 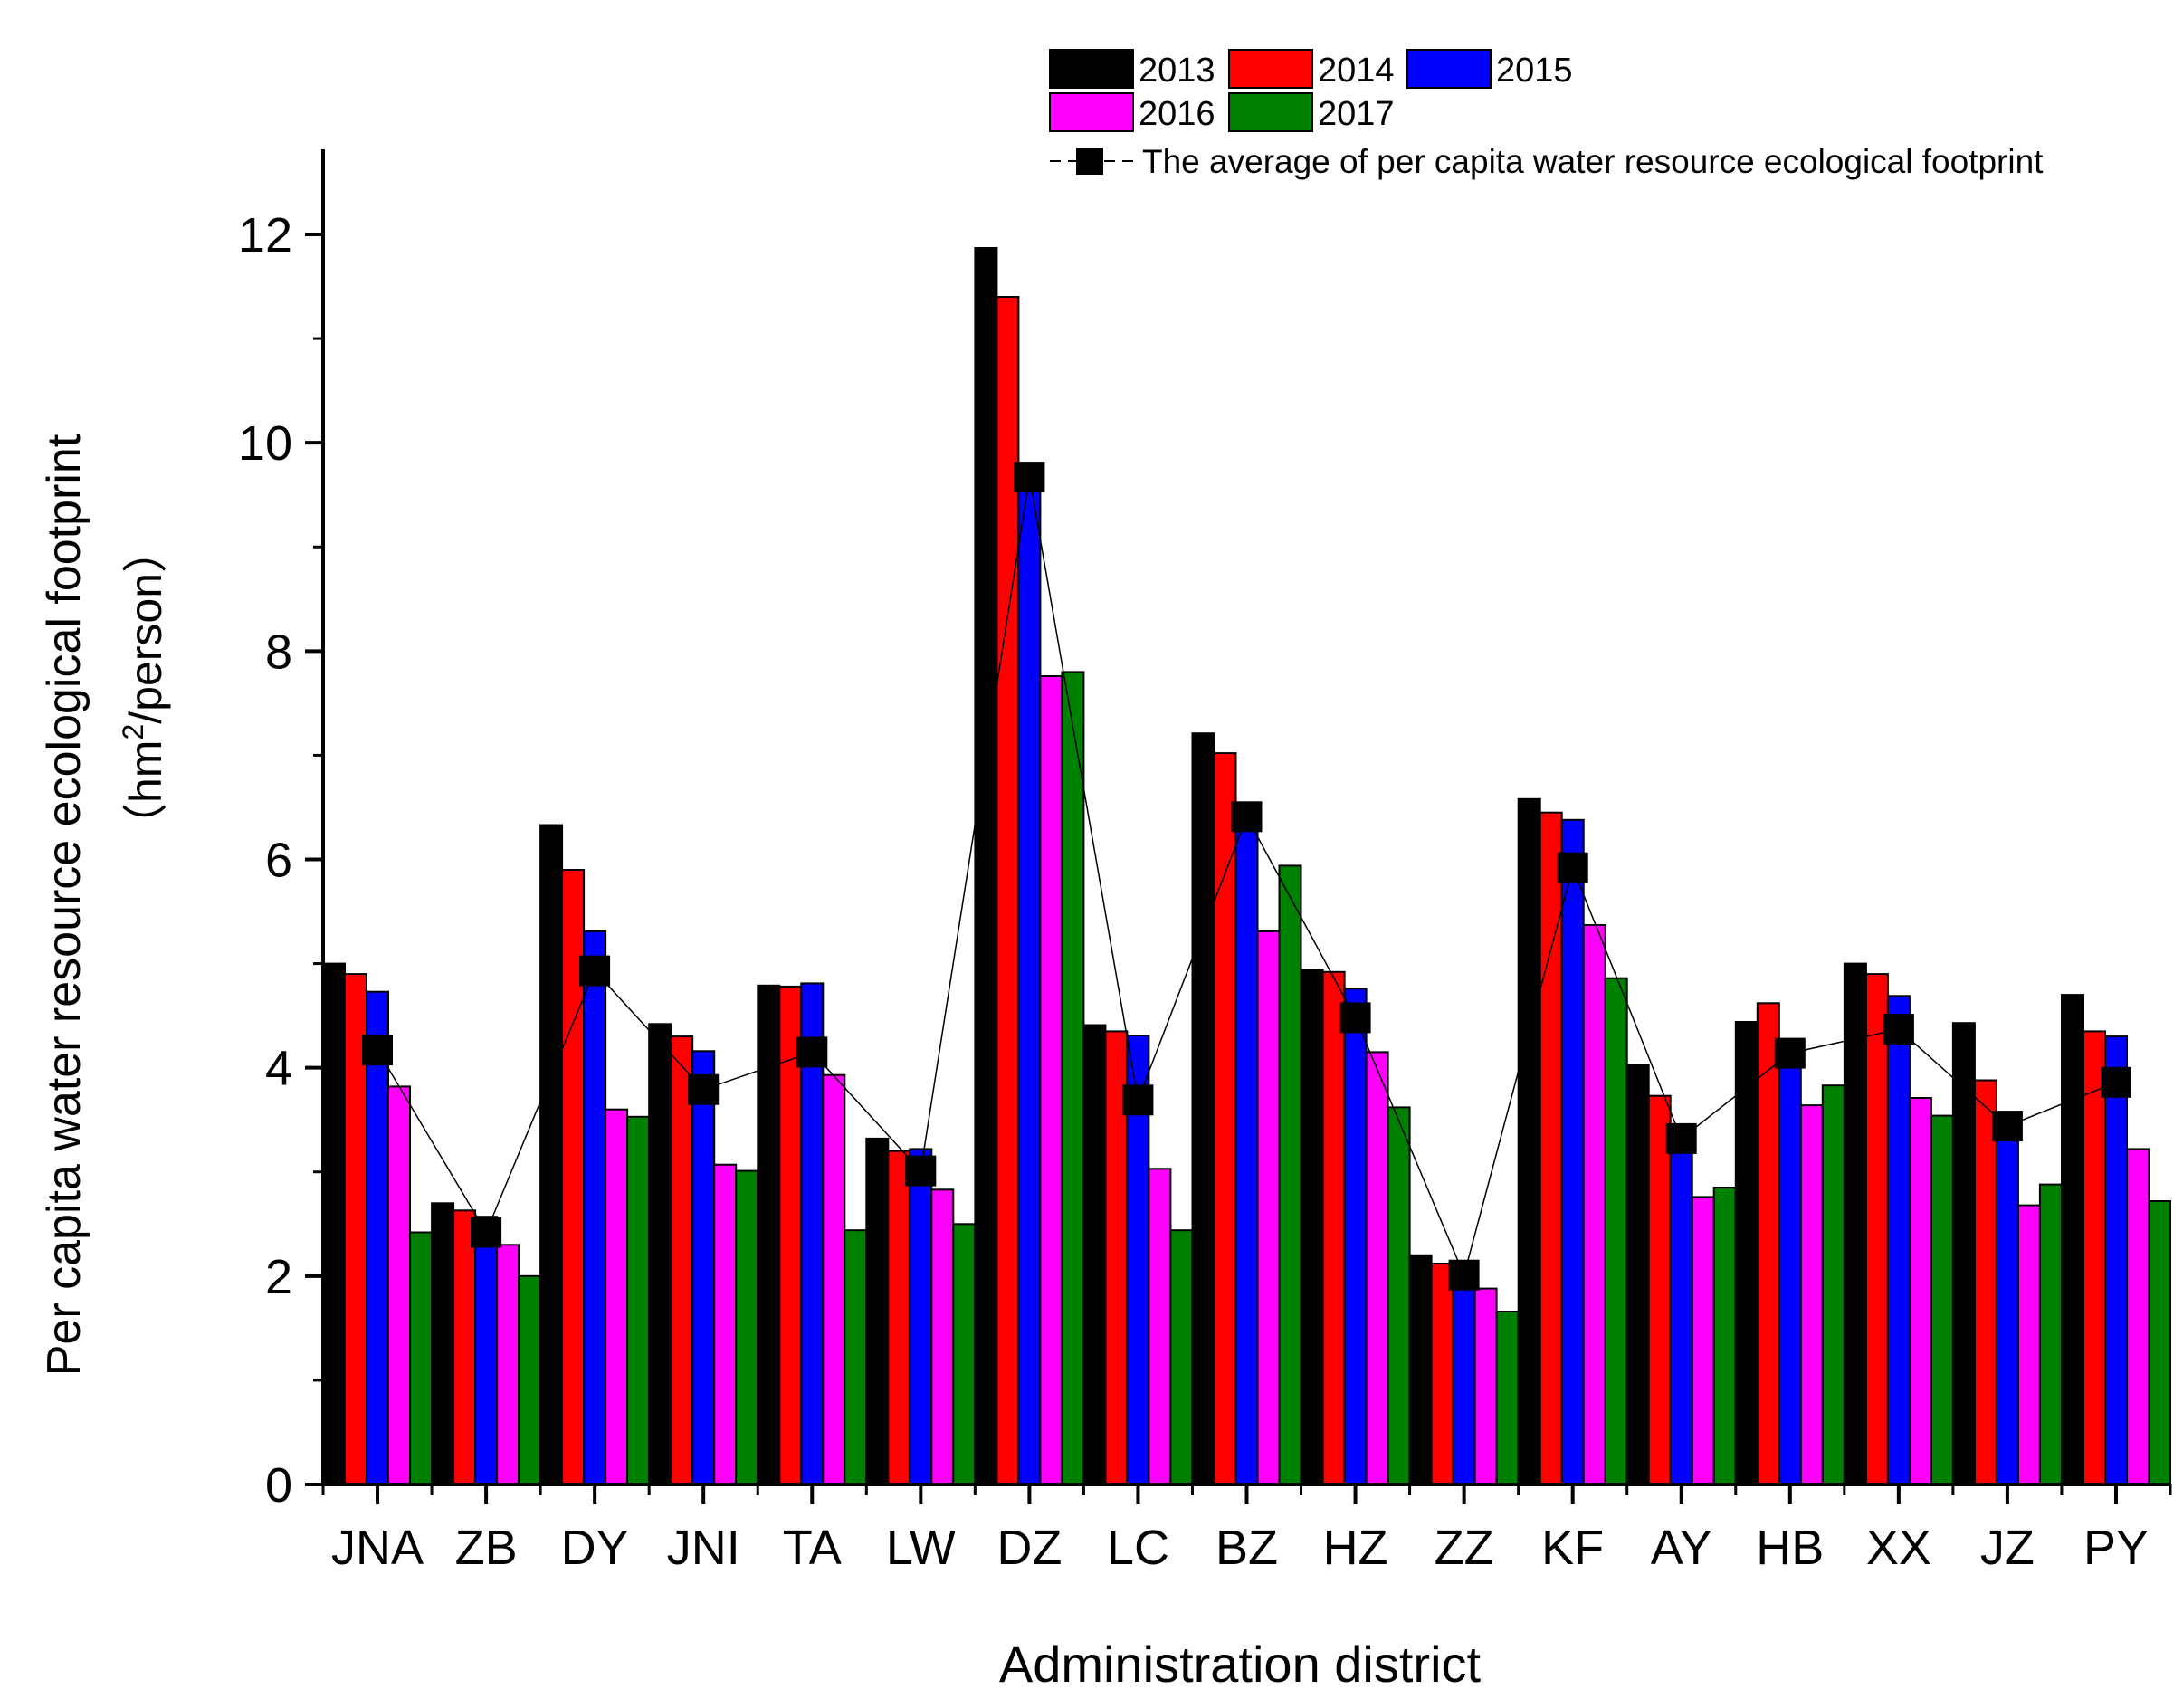 I want to click on bar-lw-2014, so click(x=899, y=1317).